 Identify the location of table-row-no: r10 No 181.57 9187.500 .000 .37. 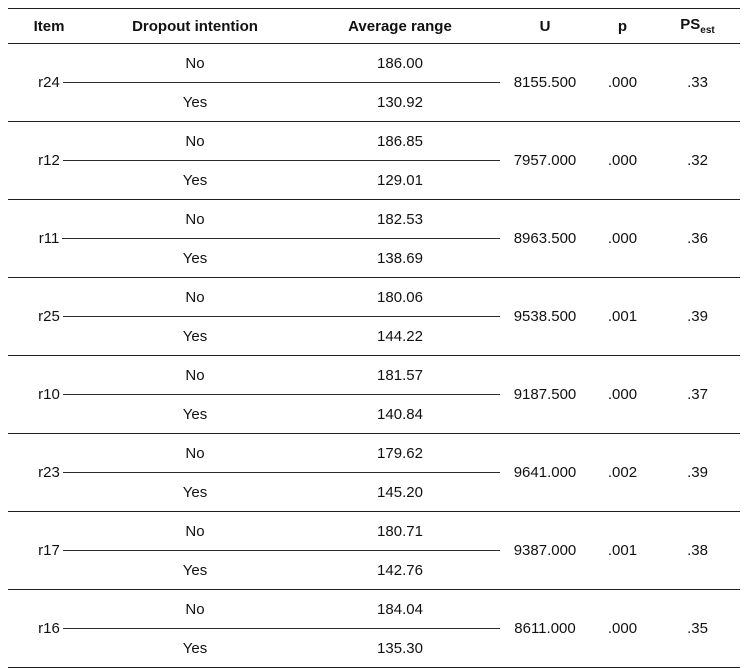
(374, 394).